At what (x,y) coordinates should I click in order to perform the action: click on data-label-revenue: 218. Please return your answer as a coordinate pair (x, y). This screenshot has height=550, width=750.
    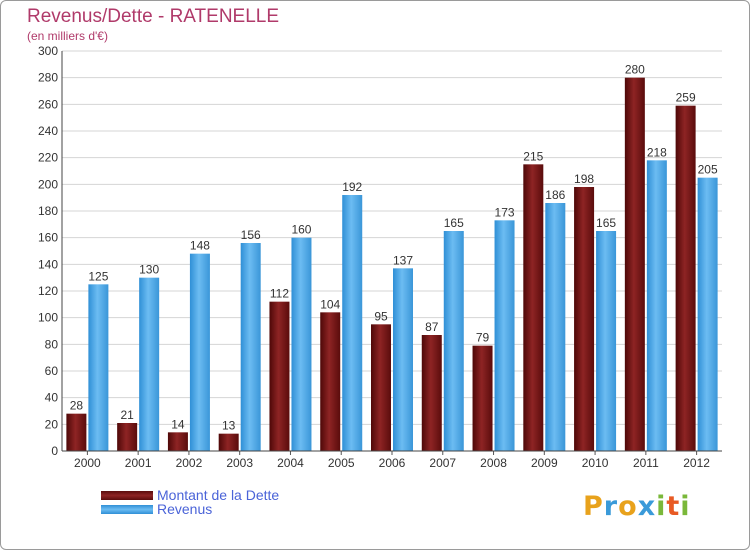
    Looking at the image, I should click on (657, 152).